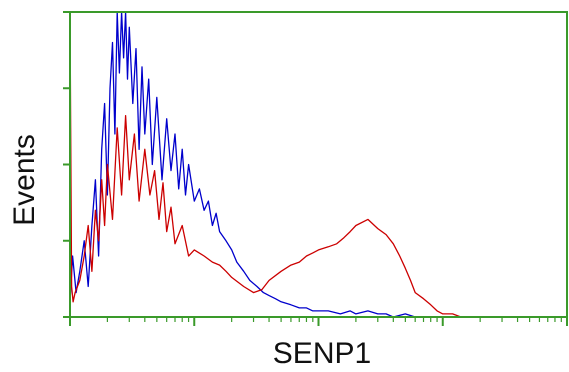 Image resolution: width=569 pixels, height=372 pixels. Describe the element at coordinates (322, 353) in the screenshot. I see `x-axis-title: SENP1` at that location.